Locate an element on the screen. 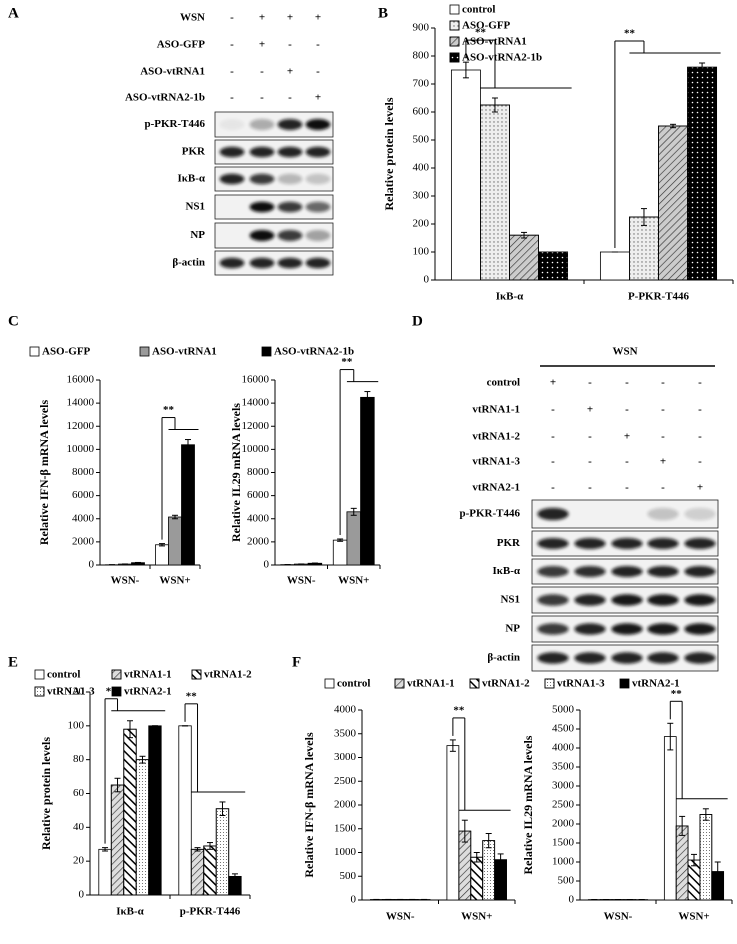 The image size is (737, 944). condition-label: ASO-vtRNA1 is located at coordinates (172, 72).